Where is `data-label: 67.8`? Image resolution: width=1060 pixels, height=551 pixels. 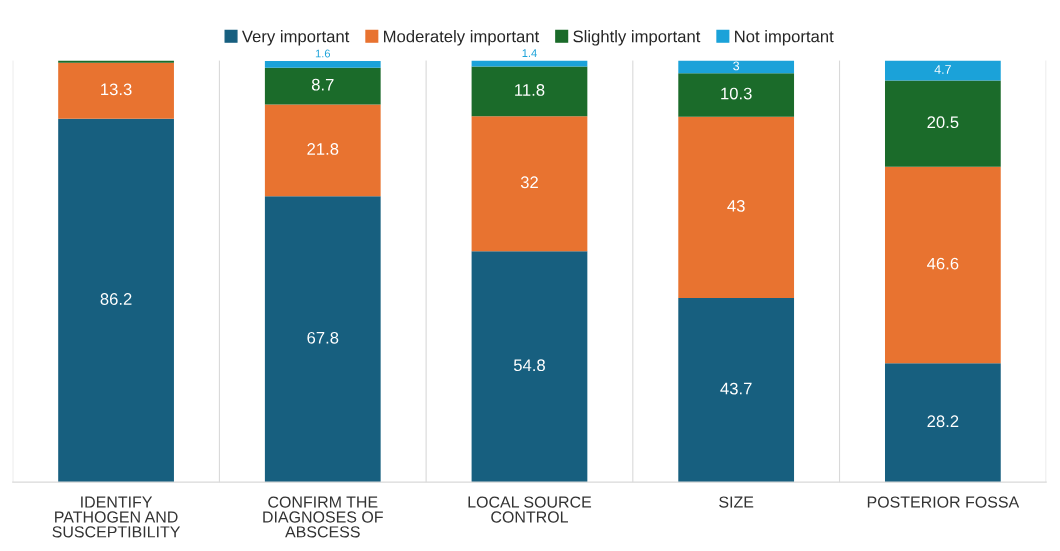
data-label: 67.8 is located at coordinates (323, 337).